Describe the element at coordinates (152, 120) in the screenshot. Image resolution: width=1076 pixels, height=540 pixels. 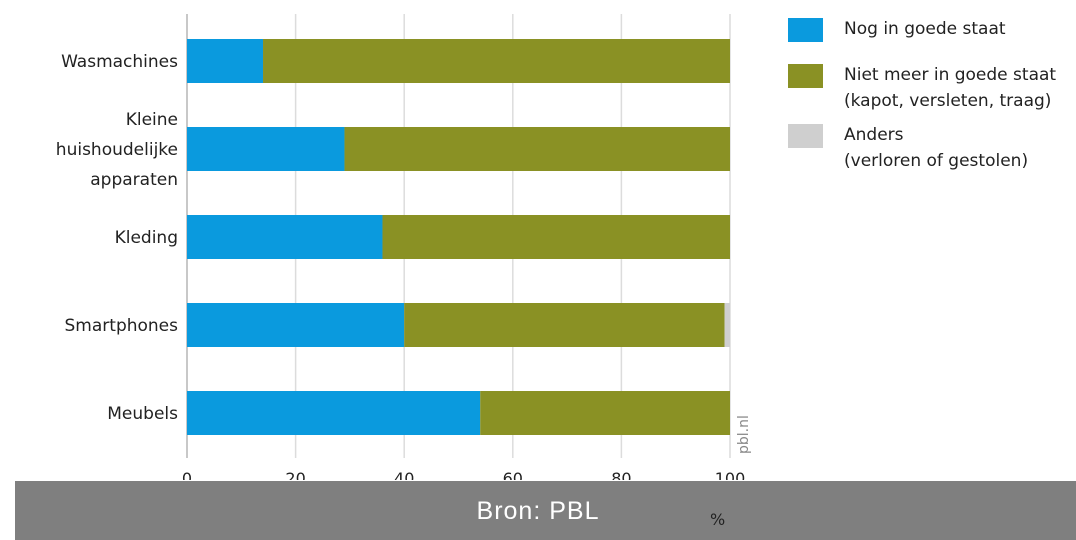
I see `category-label: Kleine` at that location.